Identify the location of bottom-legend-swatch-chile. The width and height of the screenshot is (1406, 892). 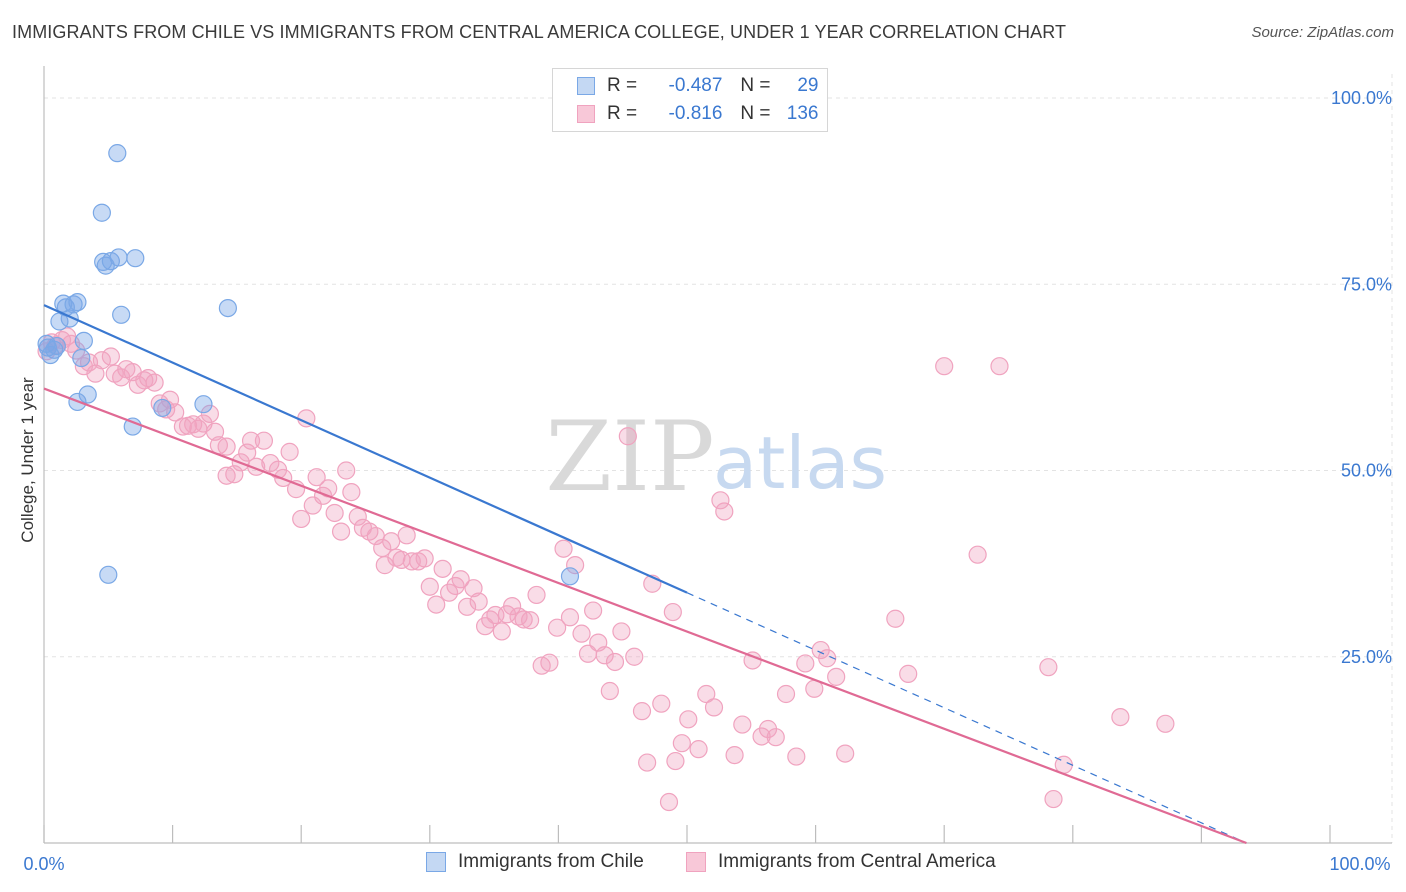
(436, 862).